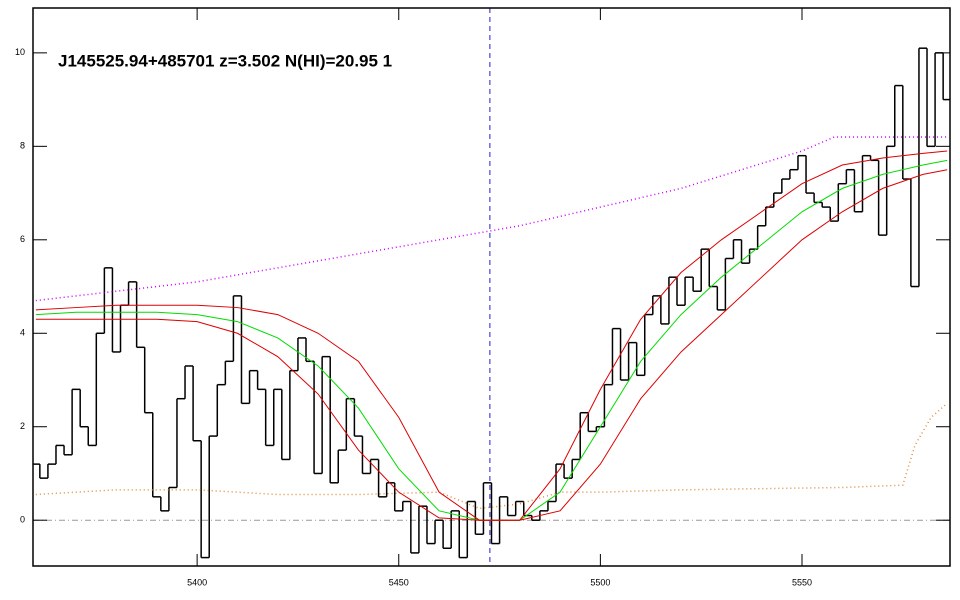 Image resolution: width=960 pixels, height=600 pixels. Describe the element at coordinates (802, 582) in the screenshot. I see `x-tick-label: 5550` at that location.